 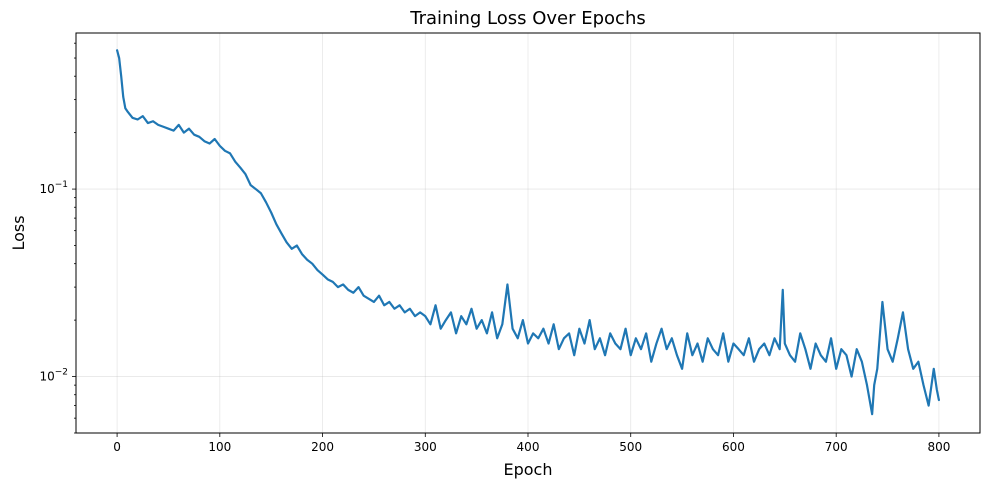 I want to click on x-tick-label: 200, so click(x=322, y=447).